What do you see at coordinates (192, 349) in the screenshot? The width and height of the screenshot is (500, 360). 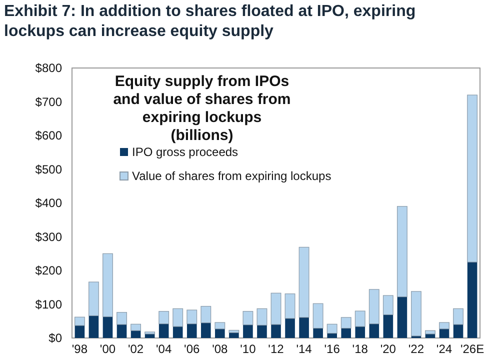 I see `x-tick-label: '06` at bounding box center [192, 349].